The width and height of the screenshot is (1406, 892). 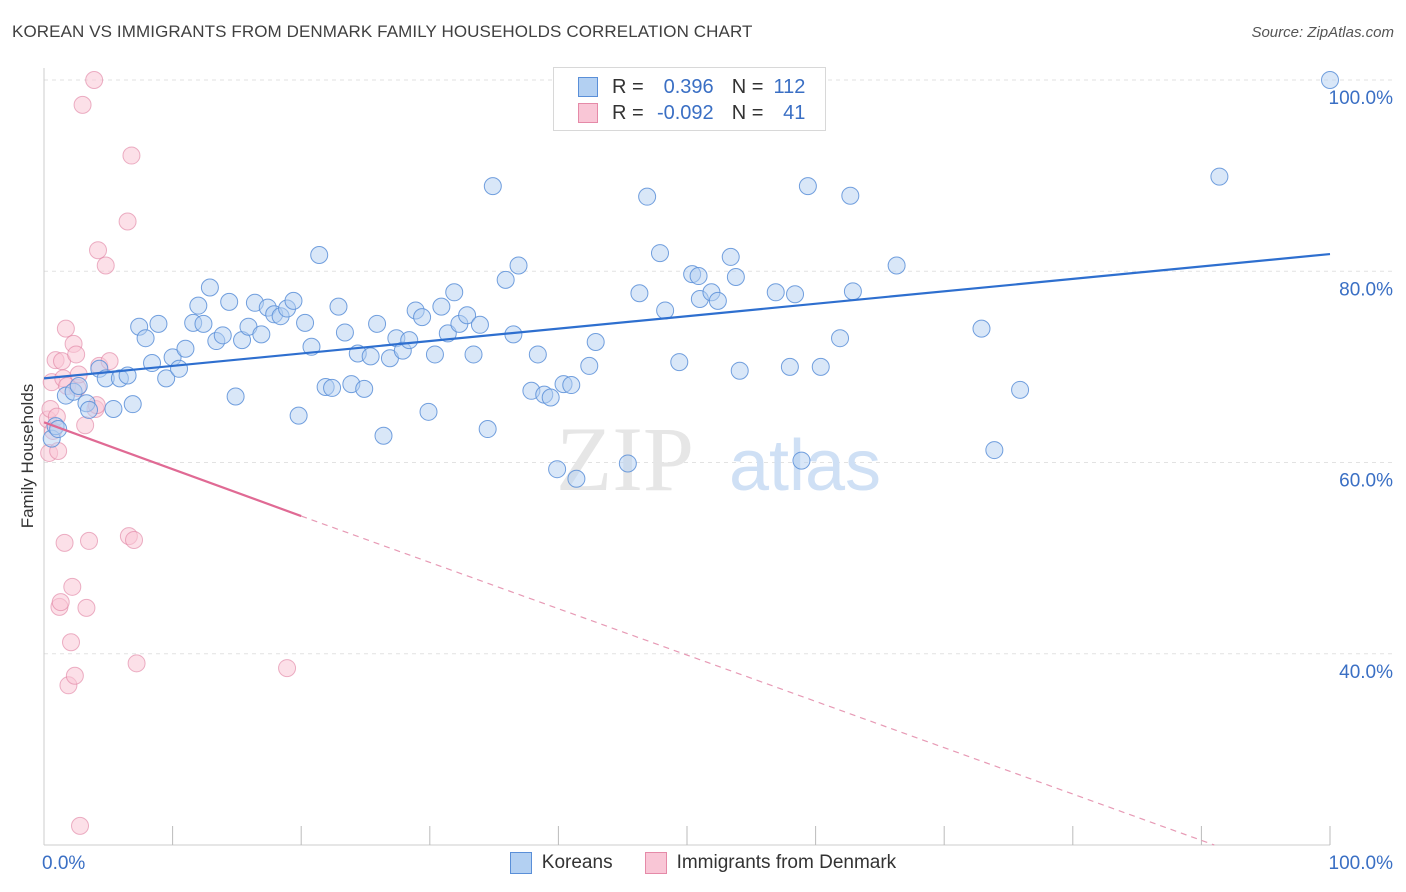 I want to click on legend-r-value-denmark: -0.092, so click(x=685, y=112).